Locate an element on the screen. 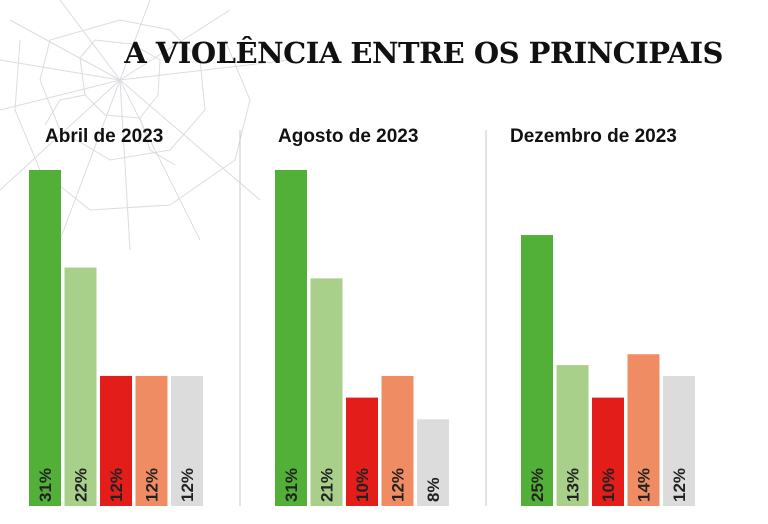  bar-data-label: 25% is located at coordinates (537, 485).